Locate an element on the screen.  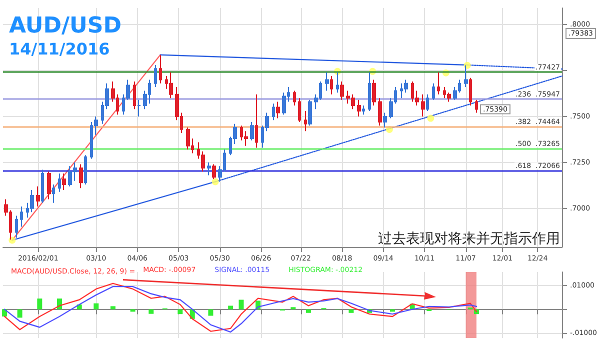
chart-title: AUD/USD is located at coordinates (65, 26).